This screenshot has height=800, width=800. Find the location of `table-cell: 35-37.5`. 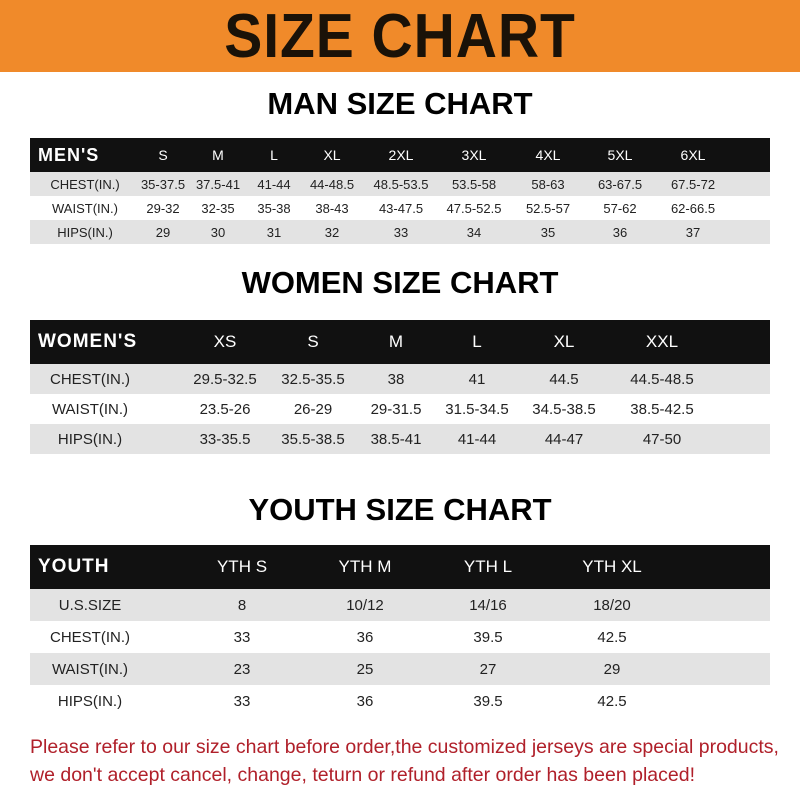

table-cell: 35-37.5 is located at coordinates (163, 184).